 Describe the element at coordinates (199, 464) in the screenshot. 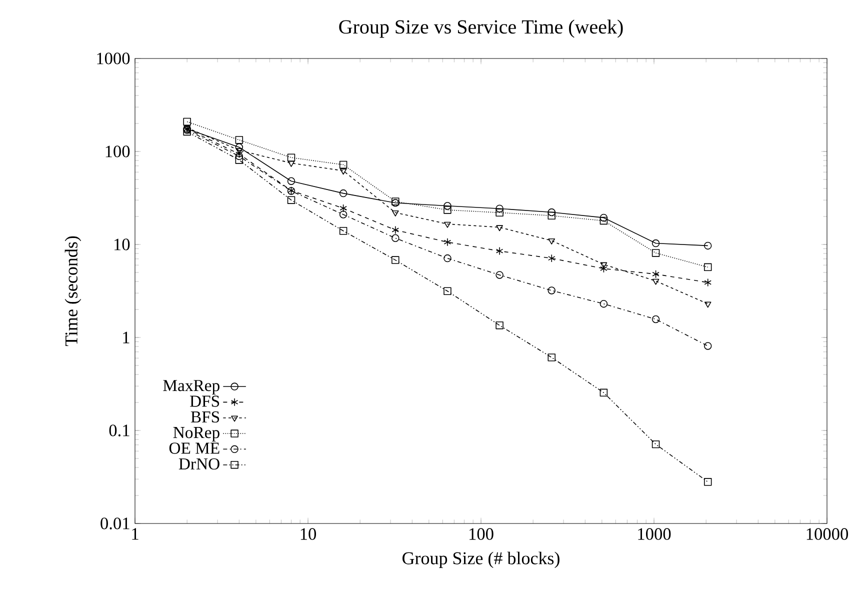

I see `legend-label: DrNO` at that location.